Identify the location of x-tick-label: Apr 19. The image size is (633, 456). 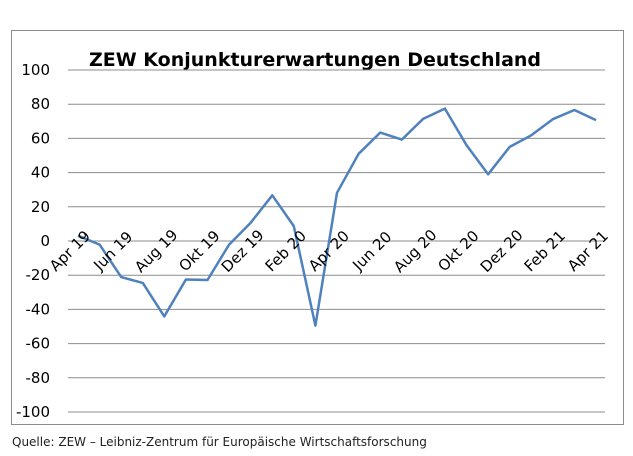
(70, 251).